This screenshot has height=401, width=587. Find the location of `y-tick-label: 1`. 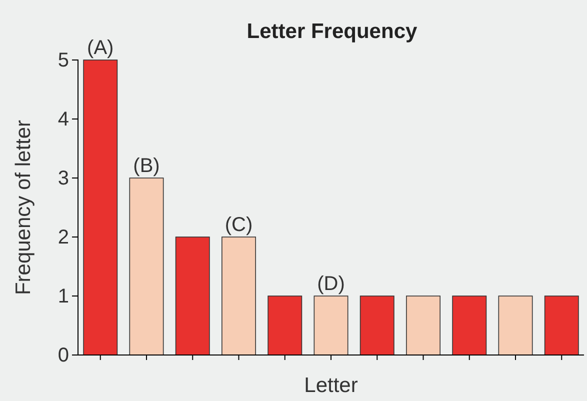

y-tick-label: 1 is located at coordinates (63, 296).